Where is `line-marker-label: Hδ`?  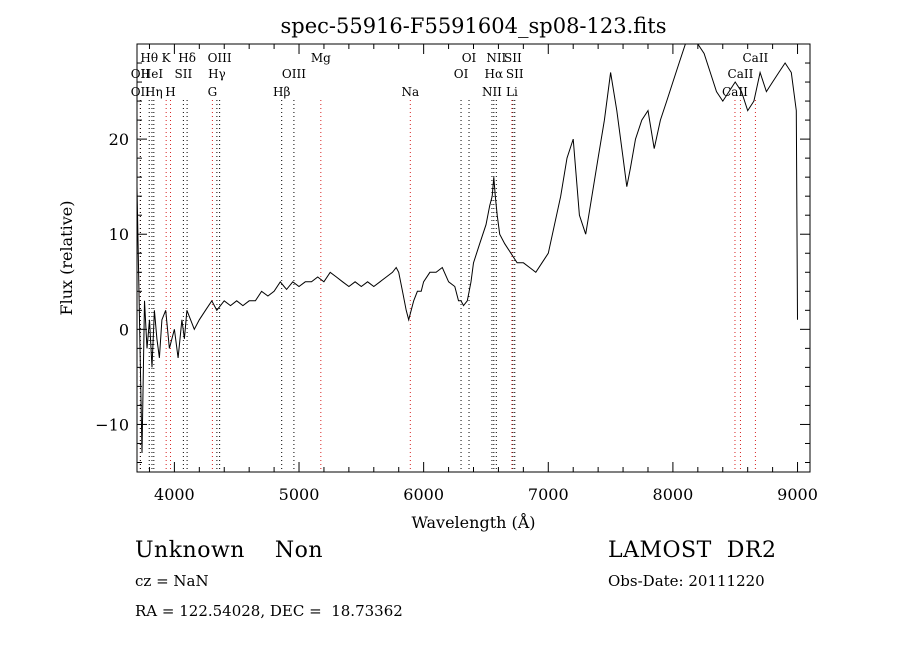 line-marker-label: Hδ is located at coordinates (187, 58).